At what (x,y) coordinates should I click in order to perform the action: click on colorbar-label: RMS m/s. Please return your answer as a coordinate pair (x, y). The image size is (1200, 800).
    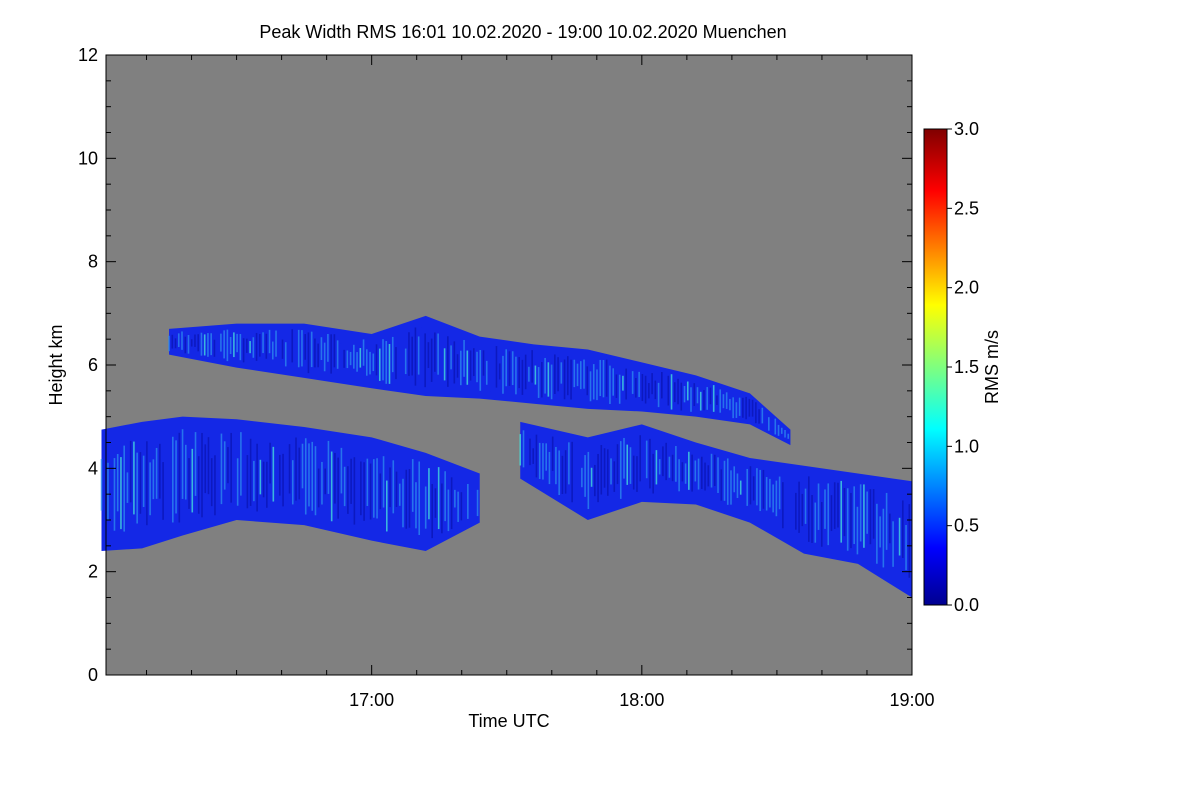
    Looking at the image, I should click on (992, 367).